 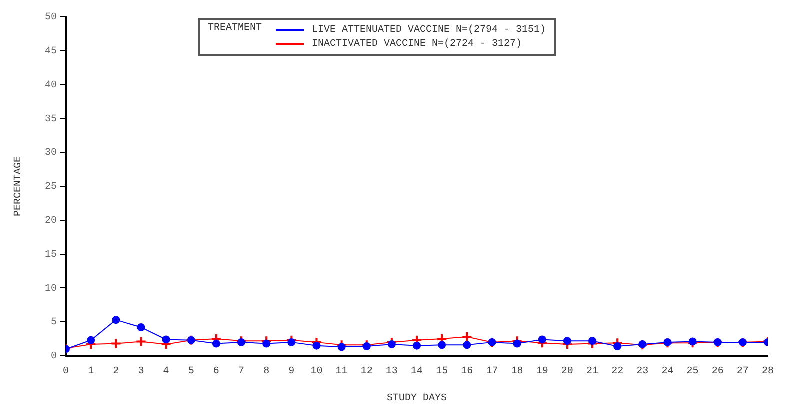 What do you see at coordinates (342, 372) in the screenshot?
I see `x-tick-label: 11` at bounding box center [342, 372].